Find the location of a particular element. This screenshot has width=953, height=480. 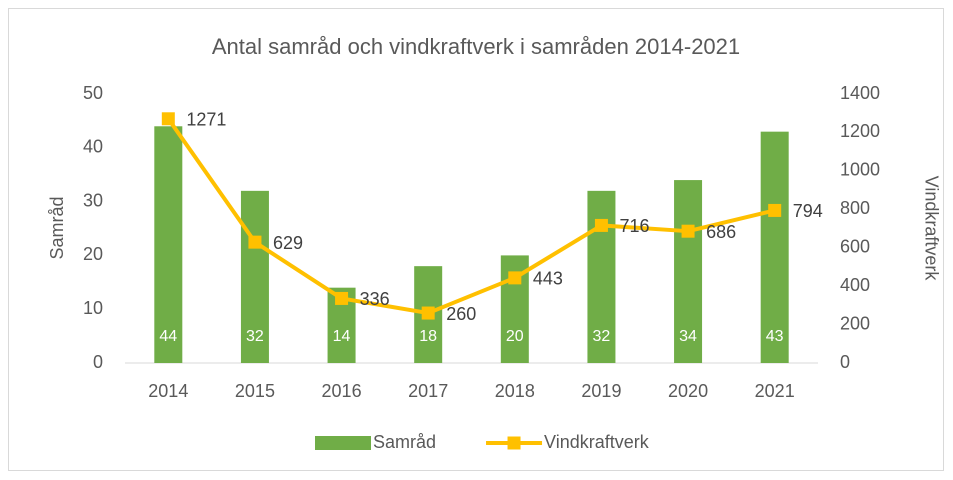

bar-label: 43 is located at coordinates (775, 336).